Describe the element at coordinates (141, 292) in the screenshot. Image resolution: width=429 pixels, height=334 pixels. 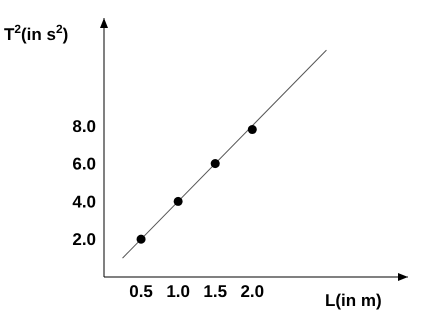
I see `x-tick-label: 0.5` at that location.